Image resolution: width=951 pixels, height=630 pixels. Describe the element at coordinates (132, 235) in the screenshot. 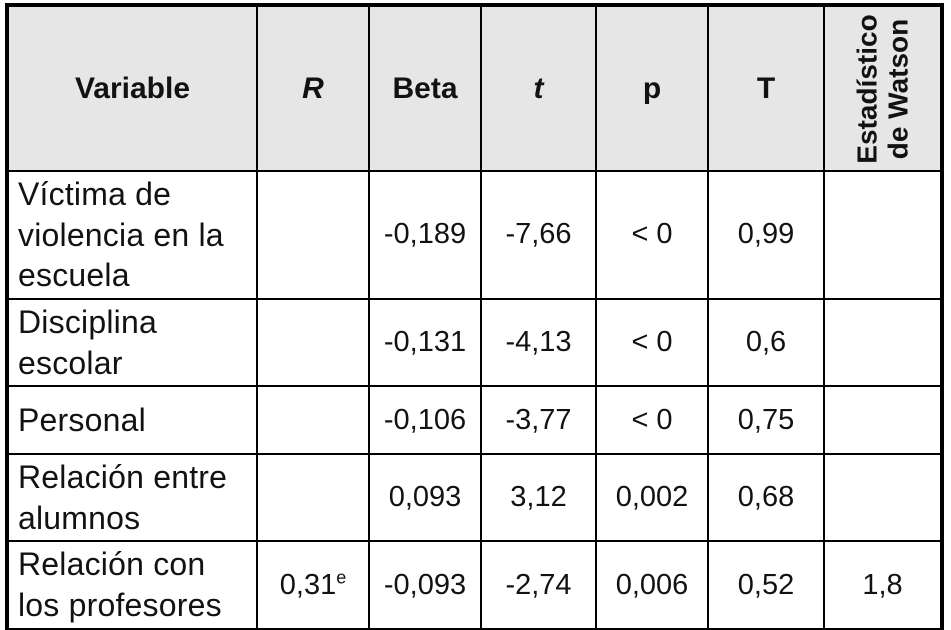

I see `cell-variable: Víctima de violencia en la escuela` at that location.